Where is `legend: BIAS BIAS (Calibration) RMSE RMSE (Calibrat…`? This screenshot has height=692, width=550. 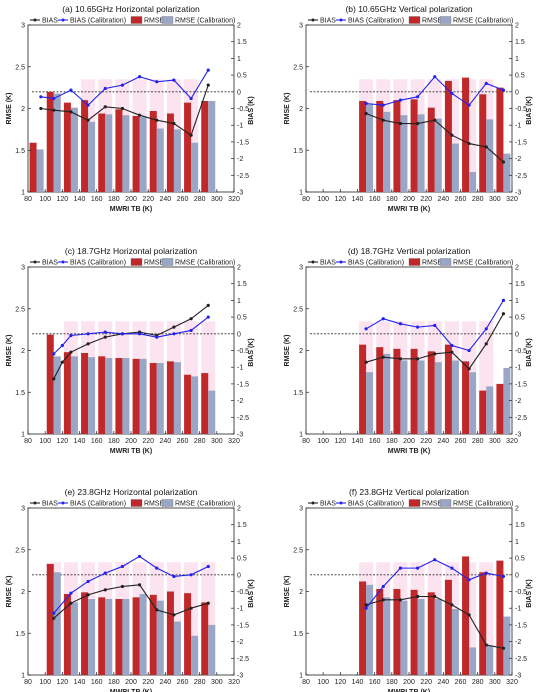
legend: BIAS BIAS (Calibration) RMSE RMSE (Calibrat… is located at coordinates (410, 262).